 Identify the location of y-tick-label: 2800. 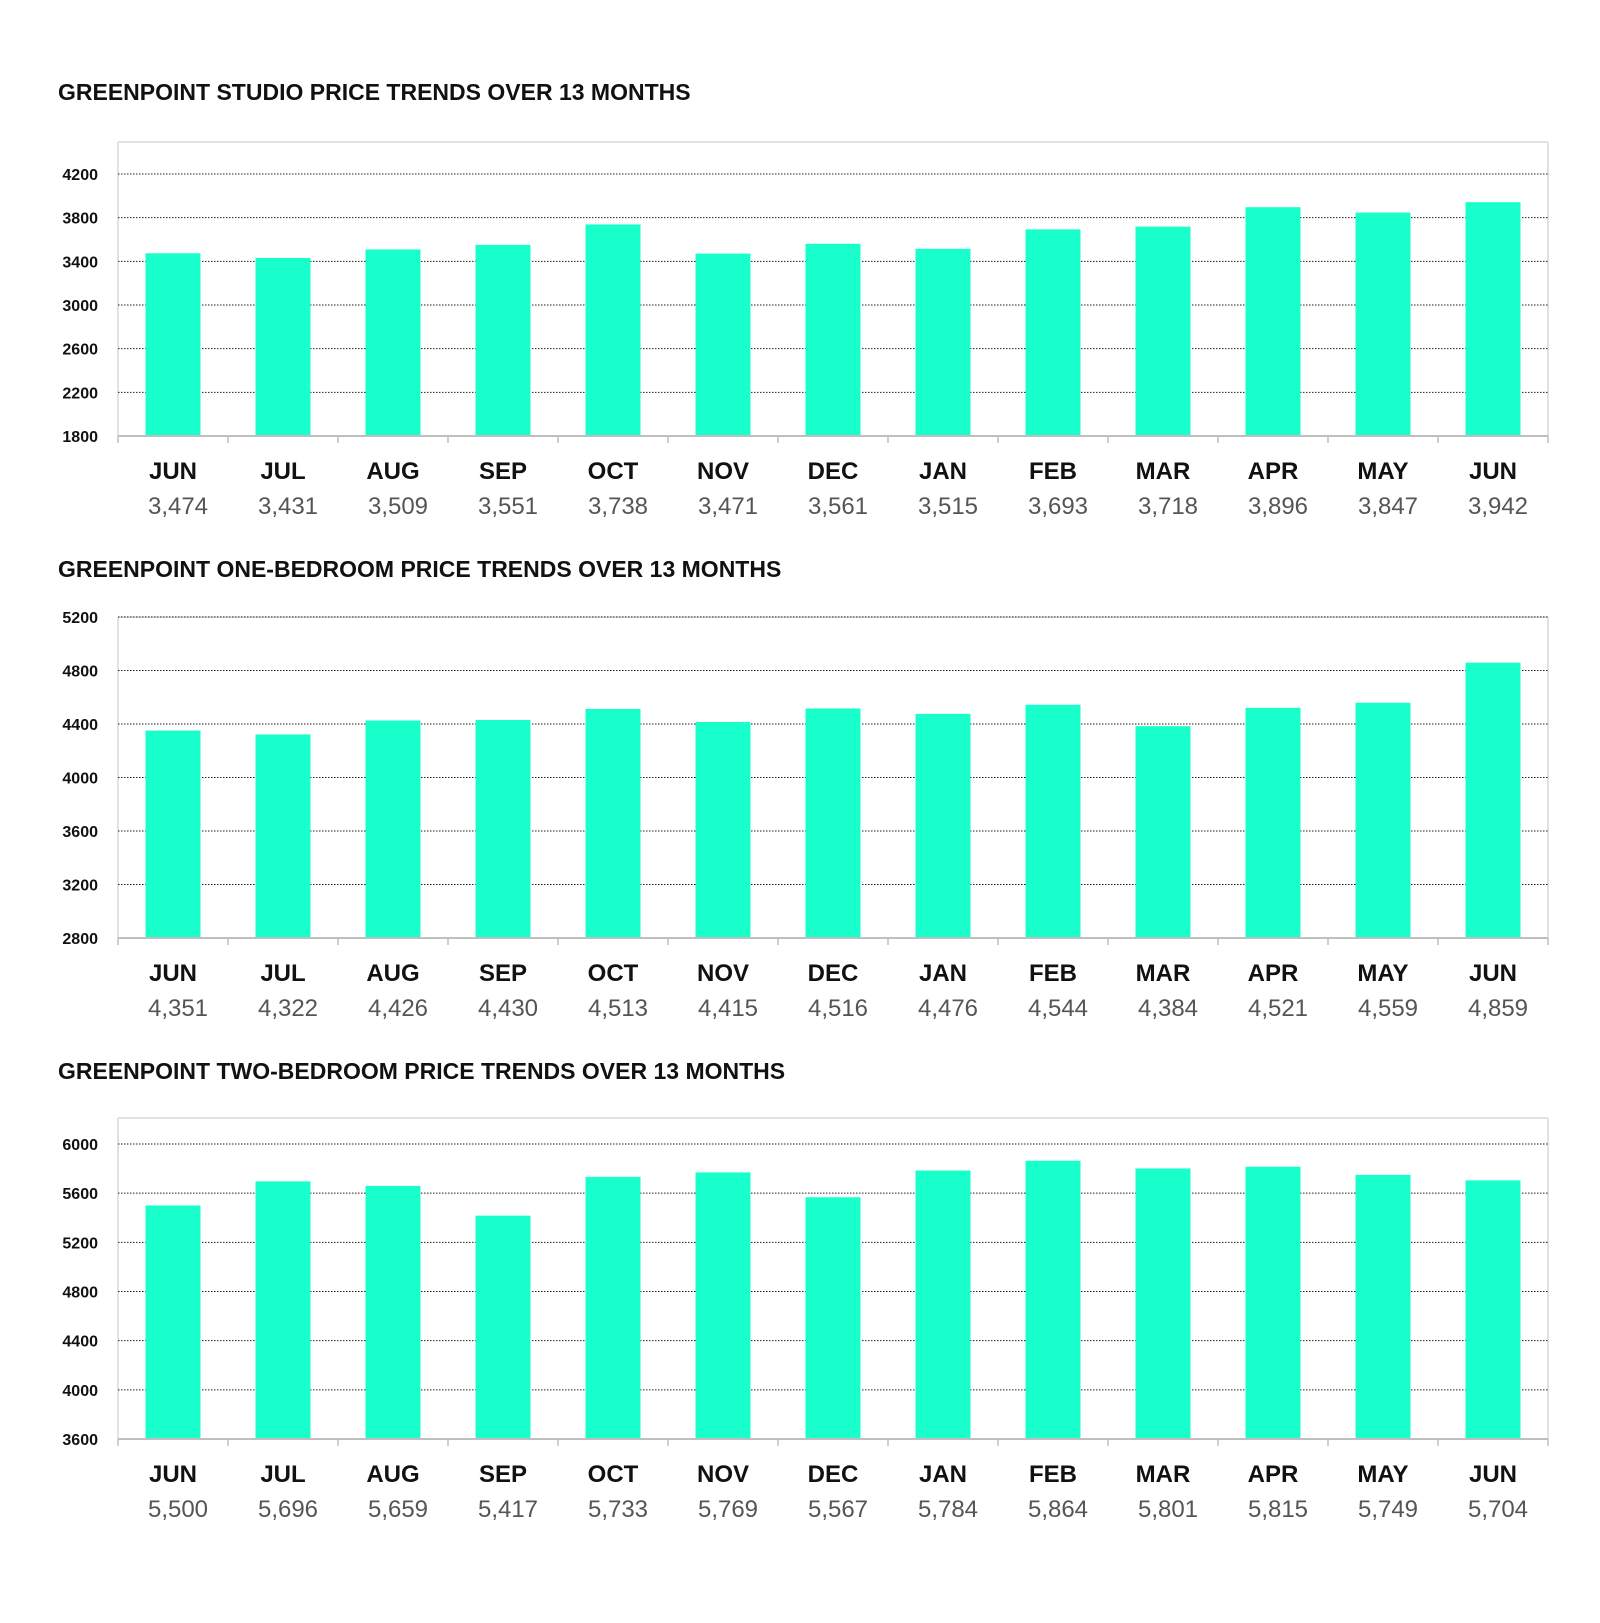
(80, 939).